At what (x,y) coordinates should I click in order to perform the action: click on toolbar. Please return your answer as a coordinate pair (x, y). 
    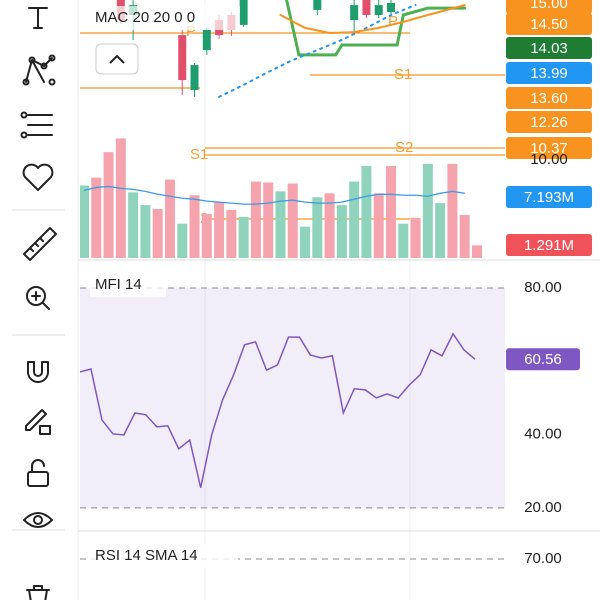
    Looking at the image, I should click on (38, 303).